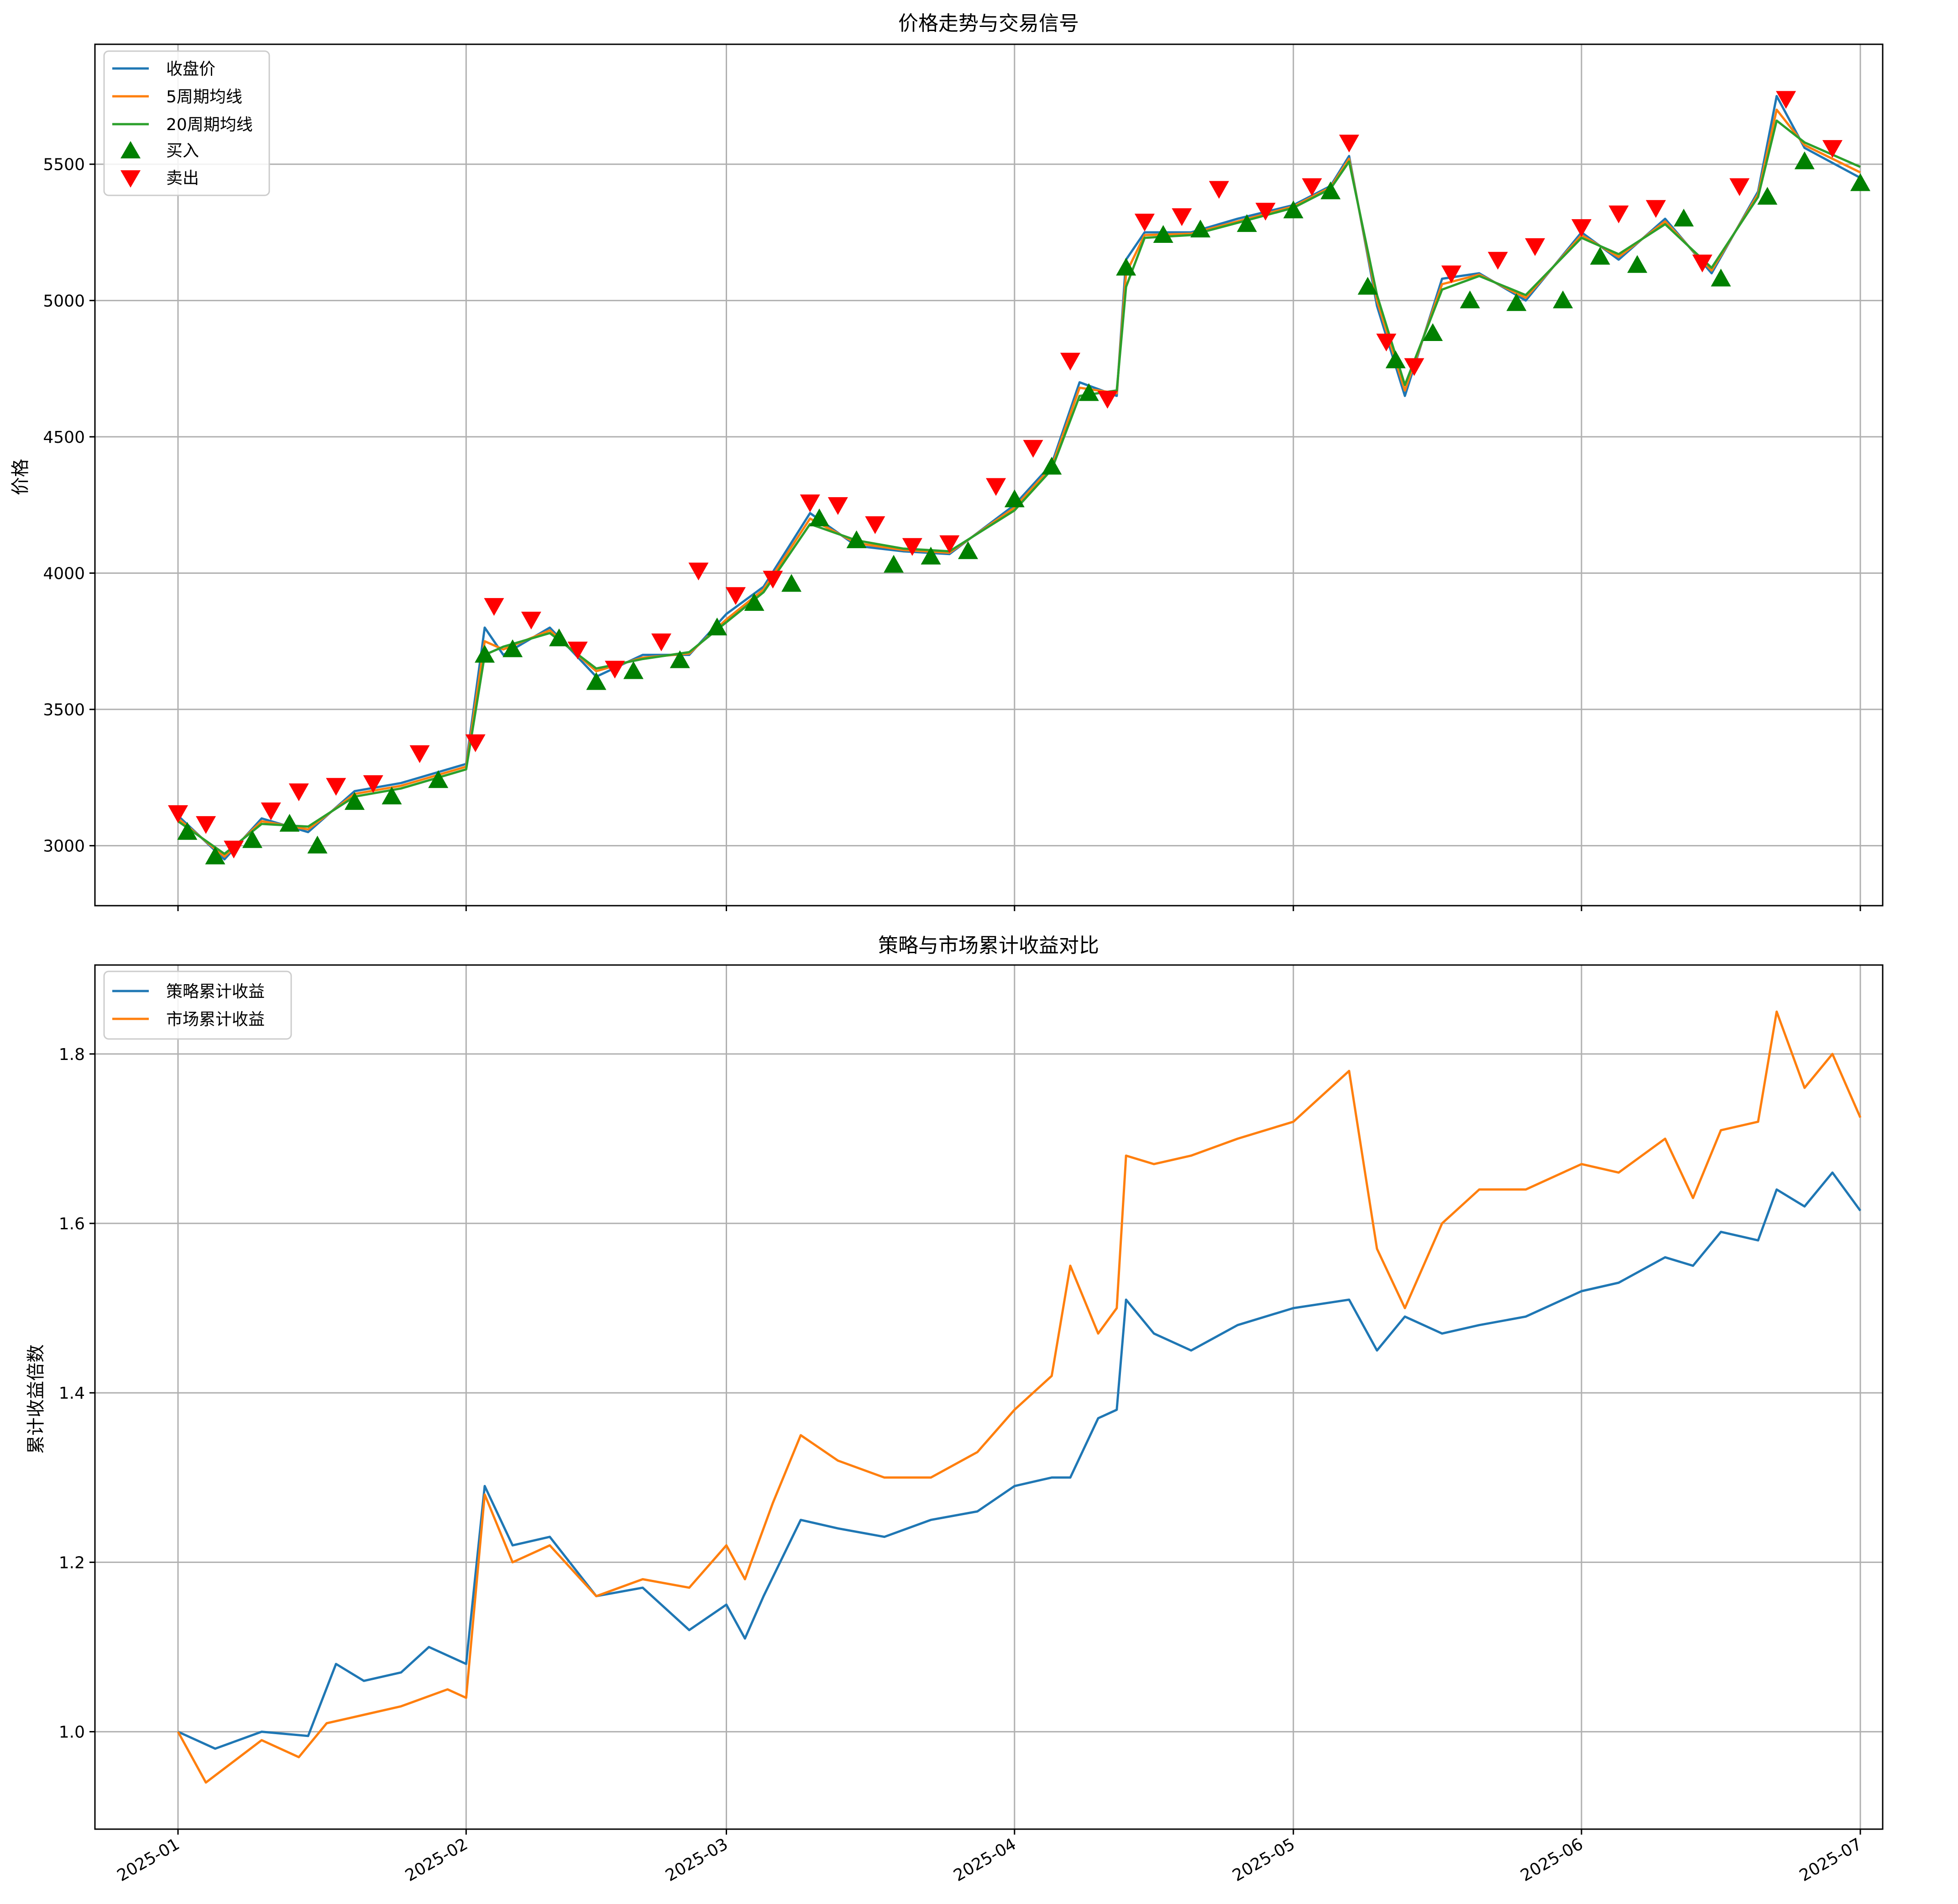 This screenshot has width=1958, height=1904. What do you see at coordinates (64, 573) in the screenshot?
I see `y-tick-label: 4000` at bounding box center [64, 573].